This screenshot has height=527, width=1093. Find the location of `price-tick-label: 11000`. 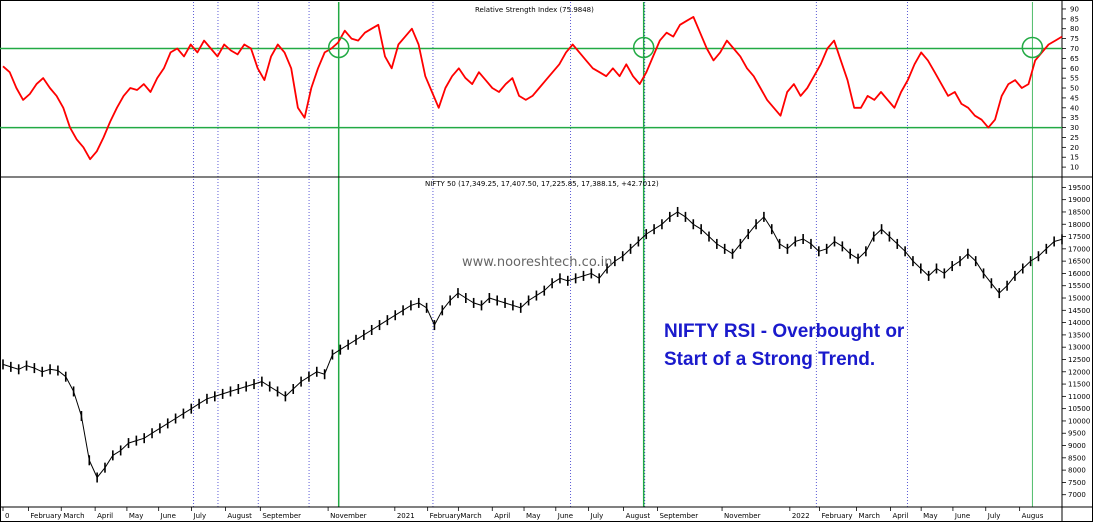

price-tick-label: 11000 is located at coordinates (1079, 397).